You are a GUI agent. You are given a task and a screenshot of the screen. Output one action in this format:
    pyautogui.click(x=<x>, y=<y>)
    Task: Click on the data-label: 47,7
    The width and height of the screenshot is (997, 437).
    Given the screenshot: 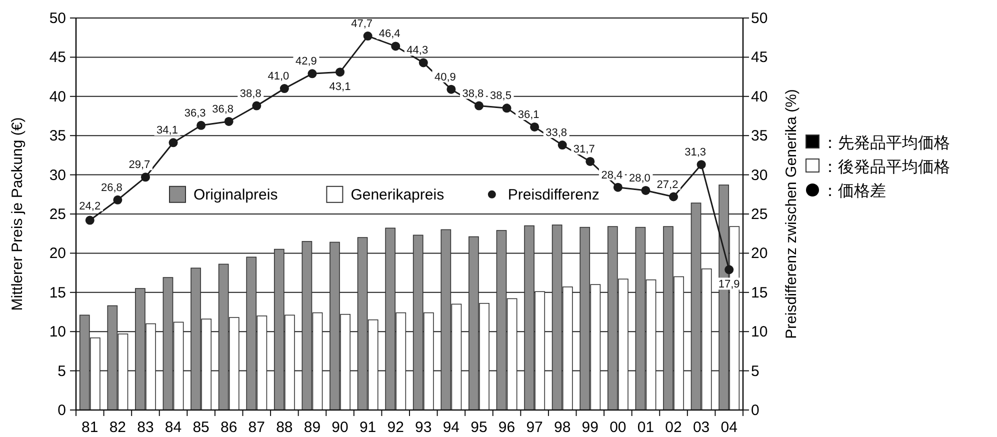 What is the action you would take?
    pyautogui.click(x=362, y=24)
    